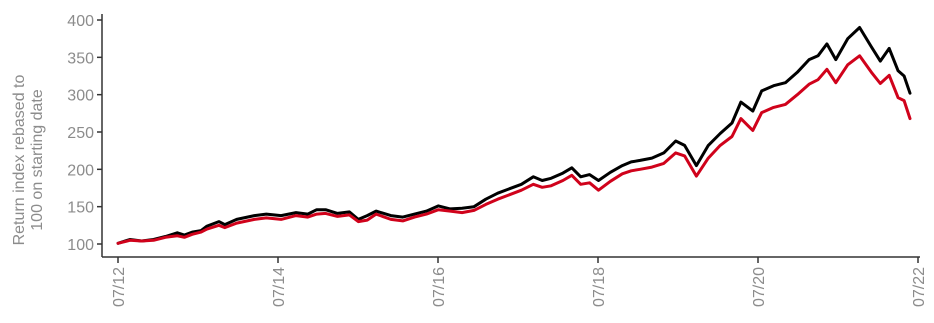 This screenshot has width=934, height=323. What do you see at coordinates (80, 133) in the screenshot?
I see `y-tick-label: 250` at bounding box center [80, 133].